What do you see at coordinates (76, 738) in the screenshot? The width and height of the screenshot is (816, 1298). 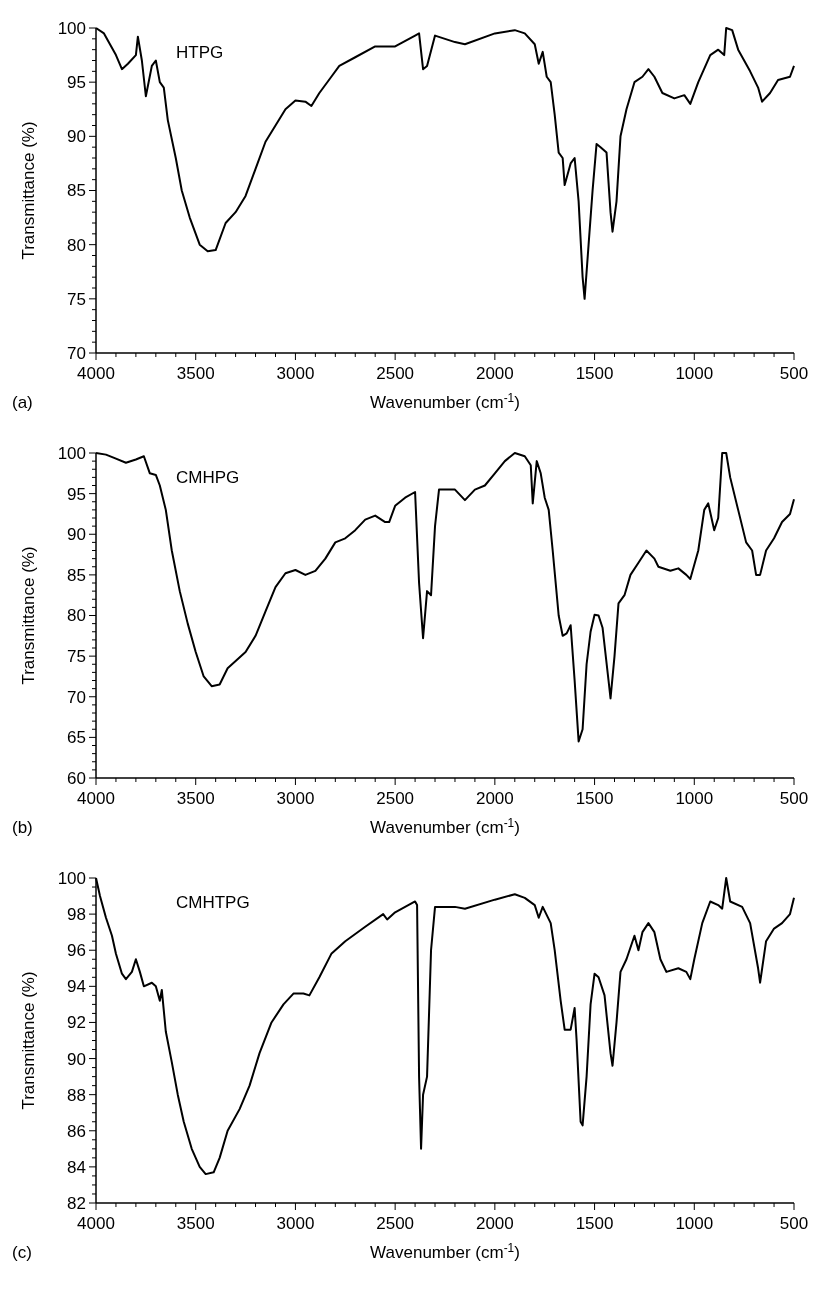 I see `y-tick-label: 65` at bounding box center [76, 738].